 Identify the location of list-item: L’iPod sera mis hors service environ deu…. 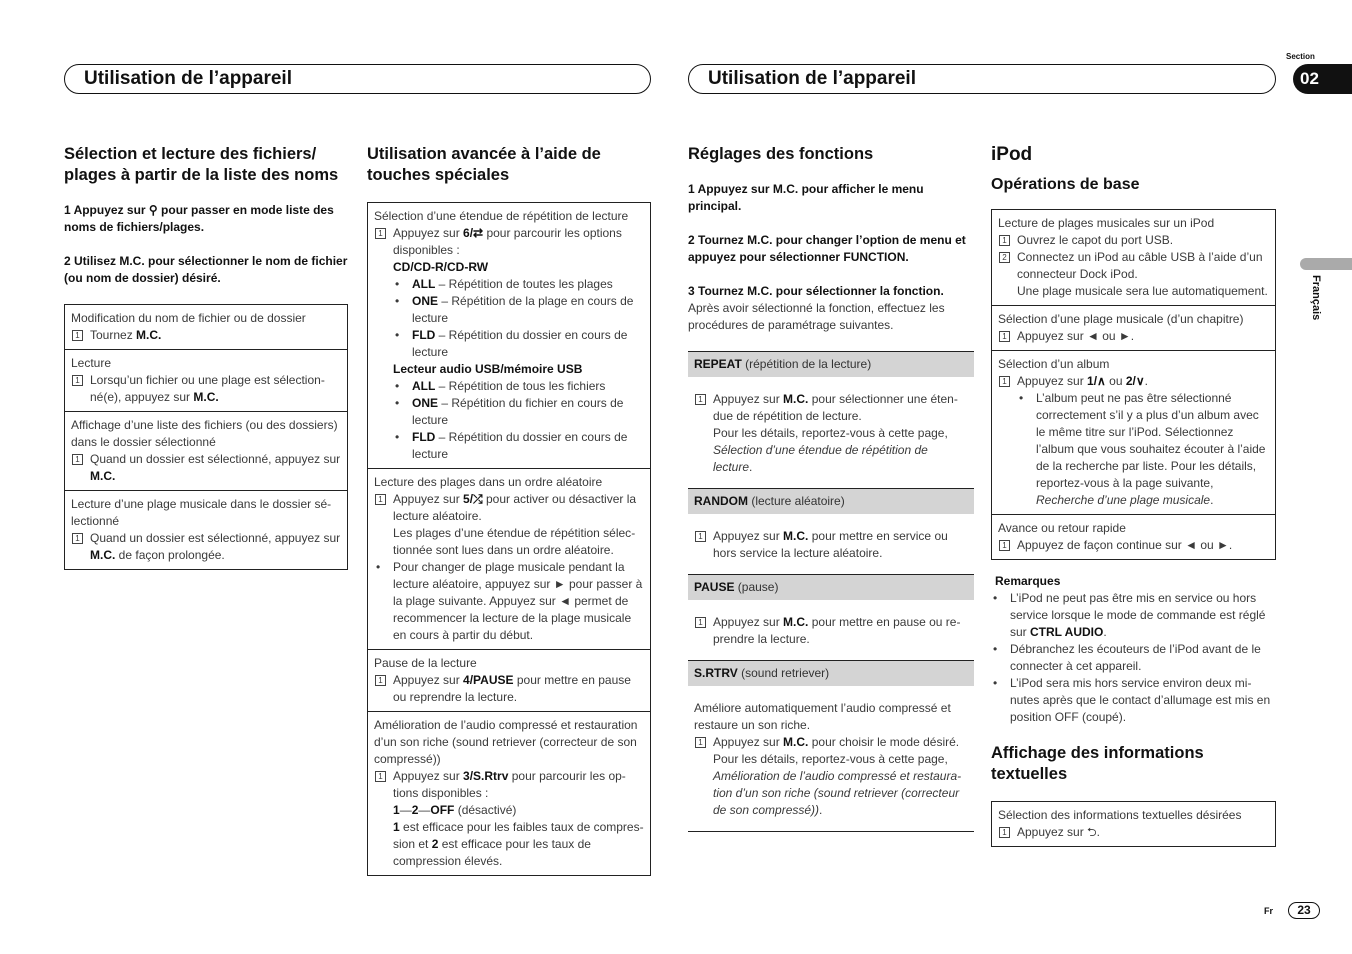
(1133, 700).